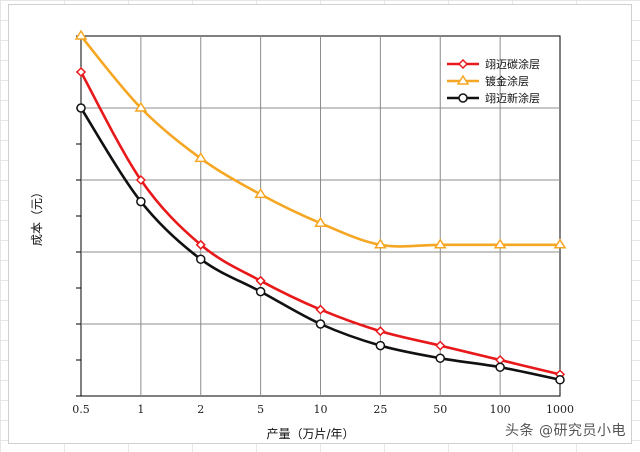  Describe the element at coordinates (321, 409) in the screenshot. I see `x-tick-label: 10` at that location.